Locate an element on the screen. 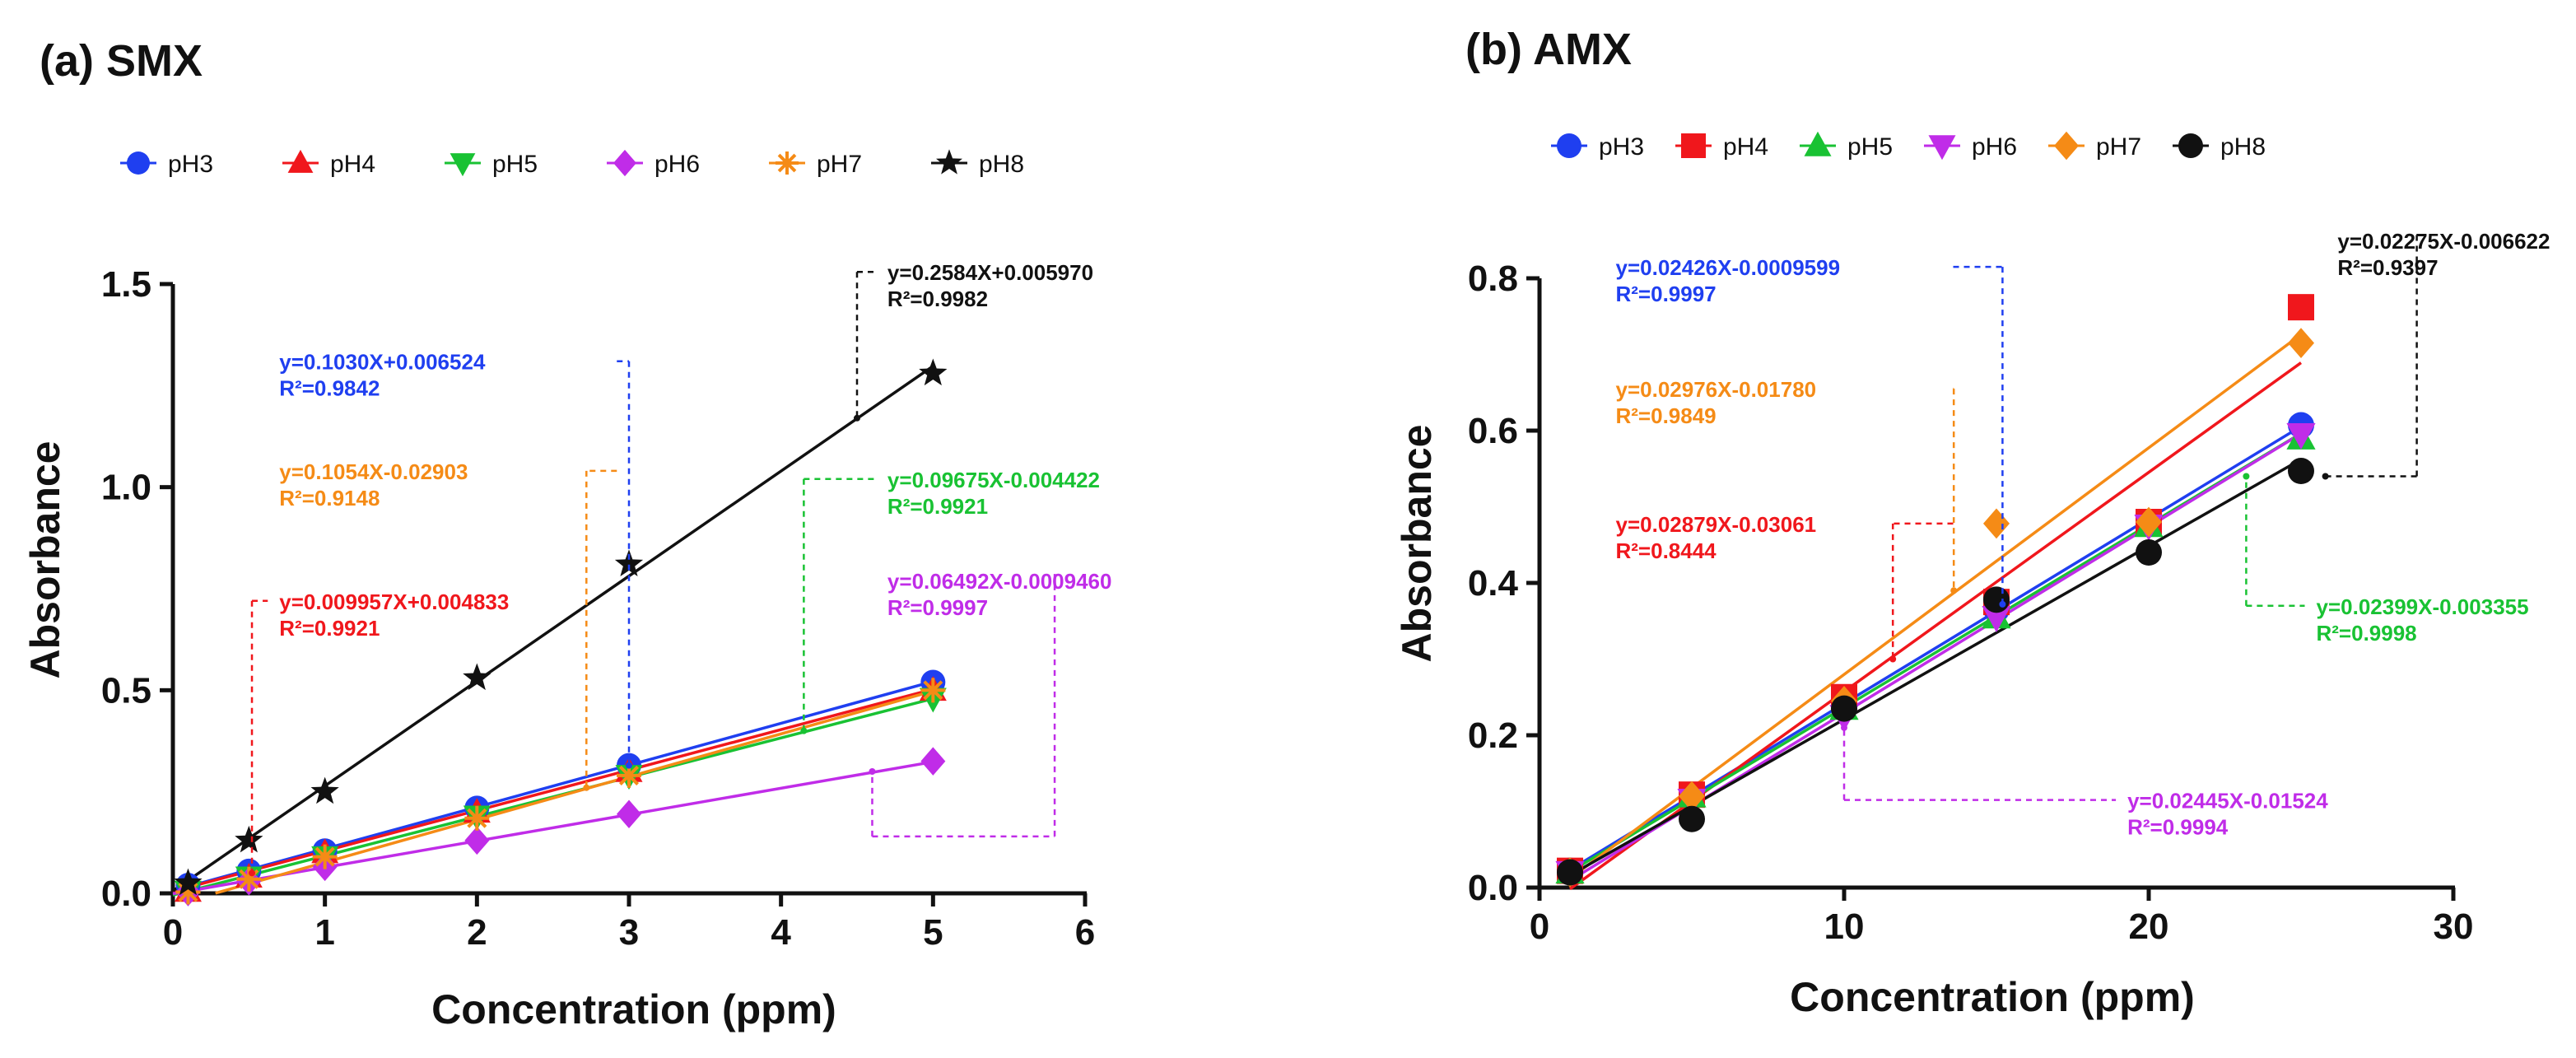 This screenshot has width=2576, height=1058. y-axis-label: Absorbance is located at coordinates (45, 560).